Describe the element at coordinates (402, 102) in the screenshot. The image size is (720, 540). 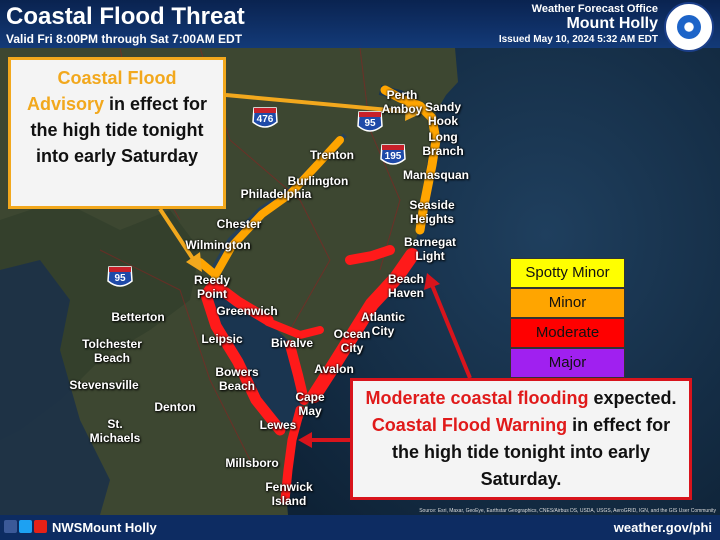
I see `place-label: Perth Amboy` at that location.